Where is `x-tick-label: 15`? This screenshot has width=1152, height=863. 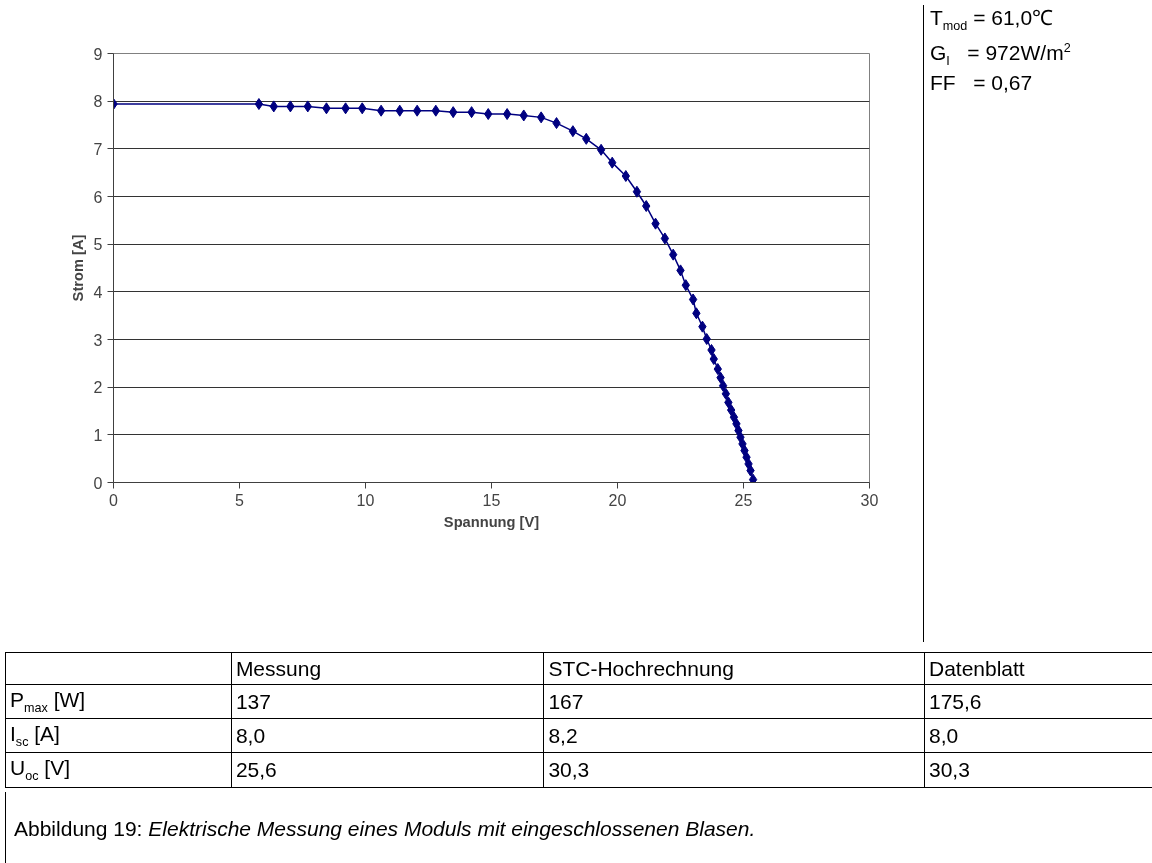
x-tick-label: 15 is located at coordinates (491, 500).